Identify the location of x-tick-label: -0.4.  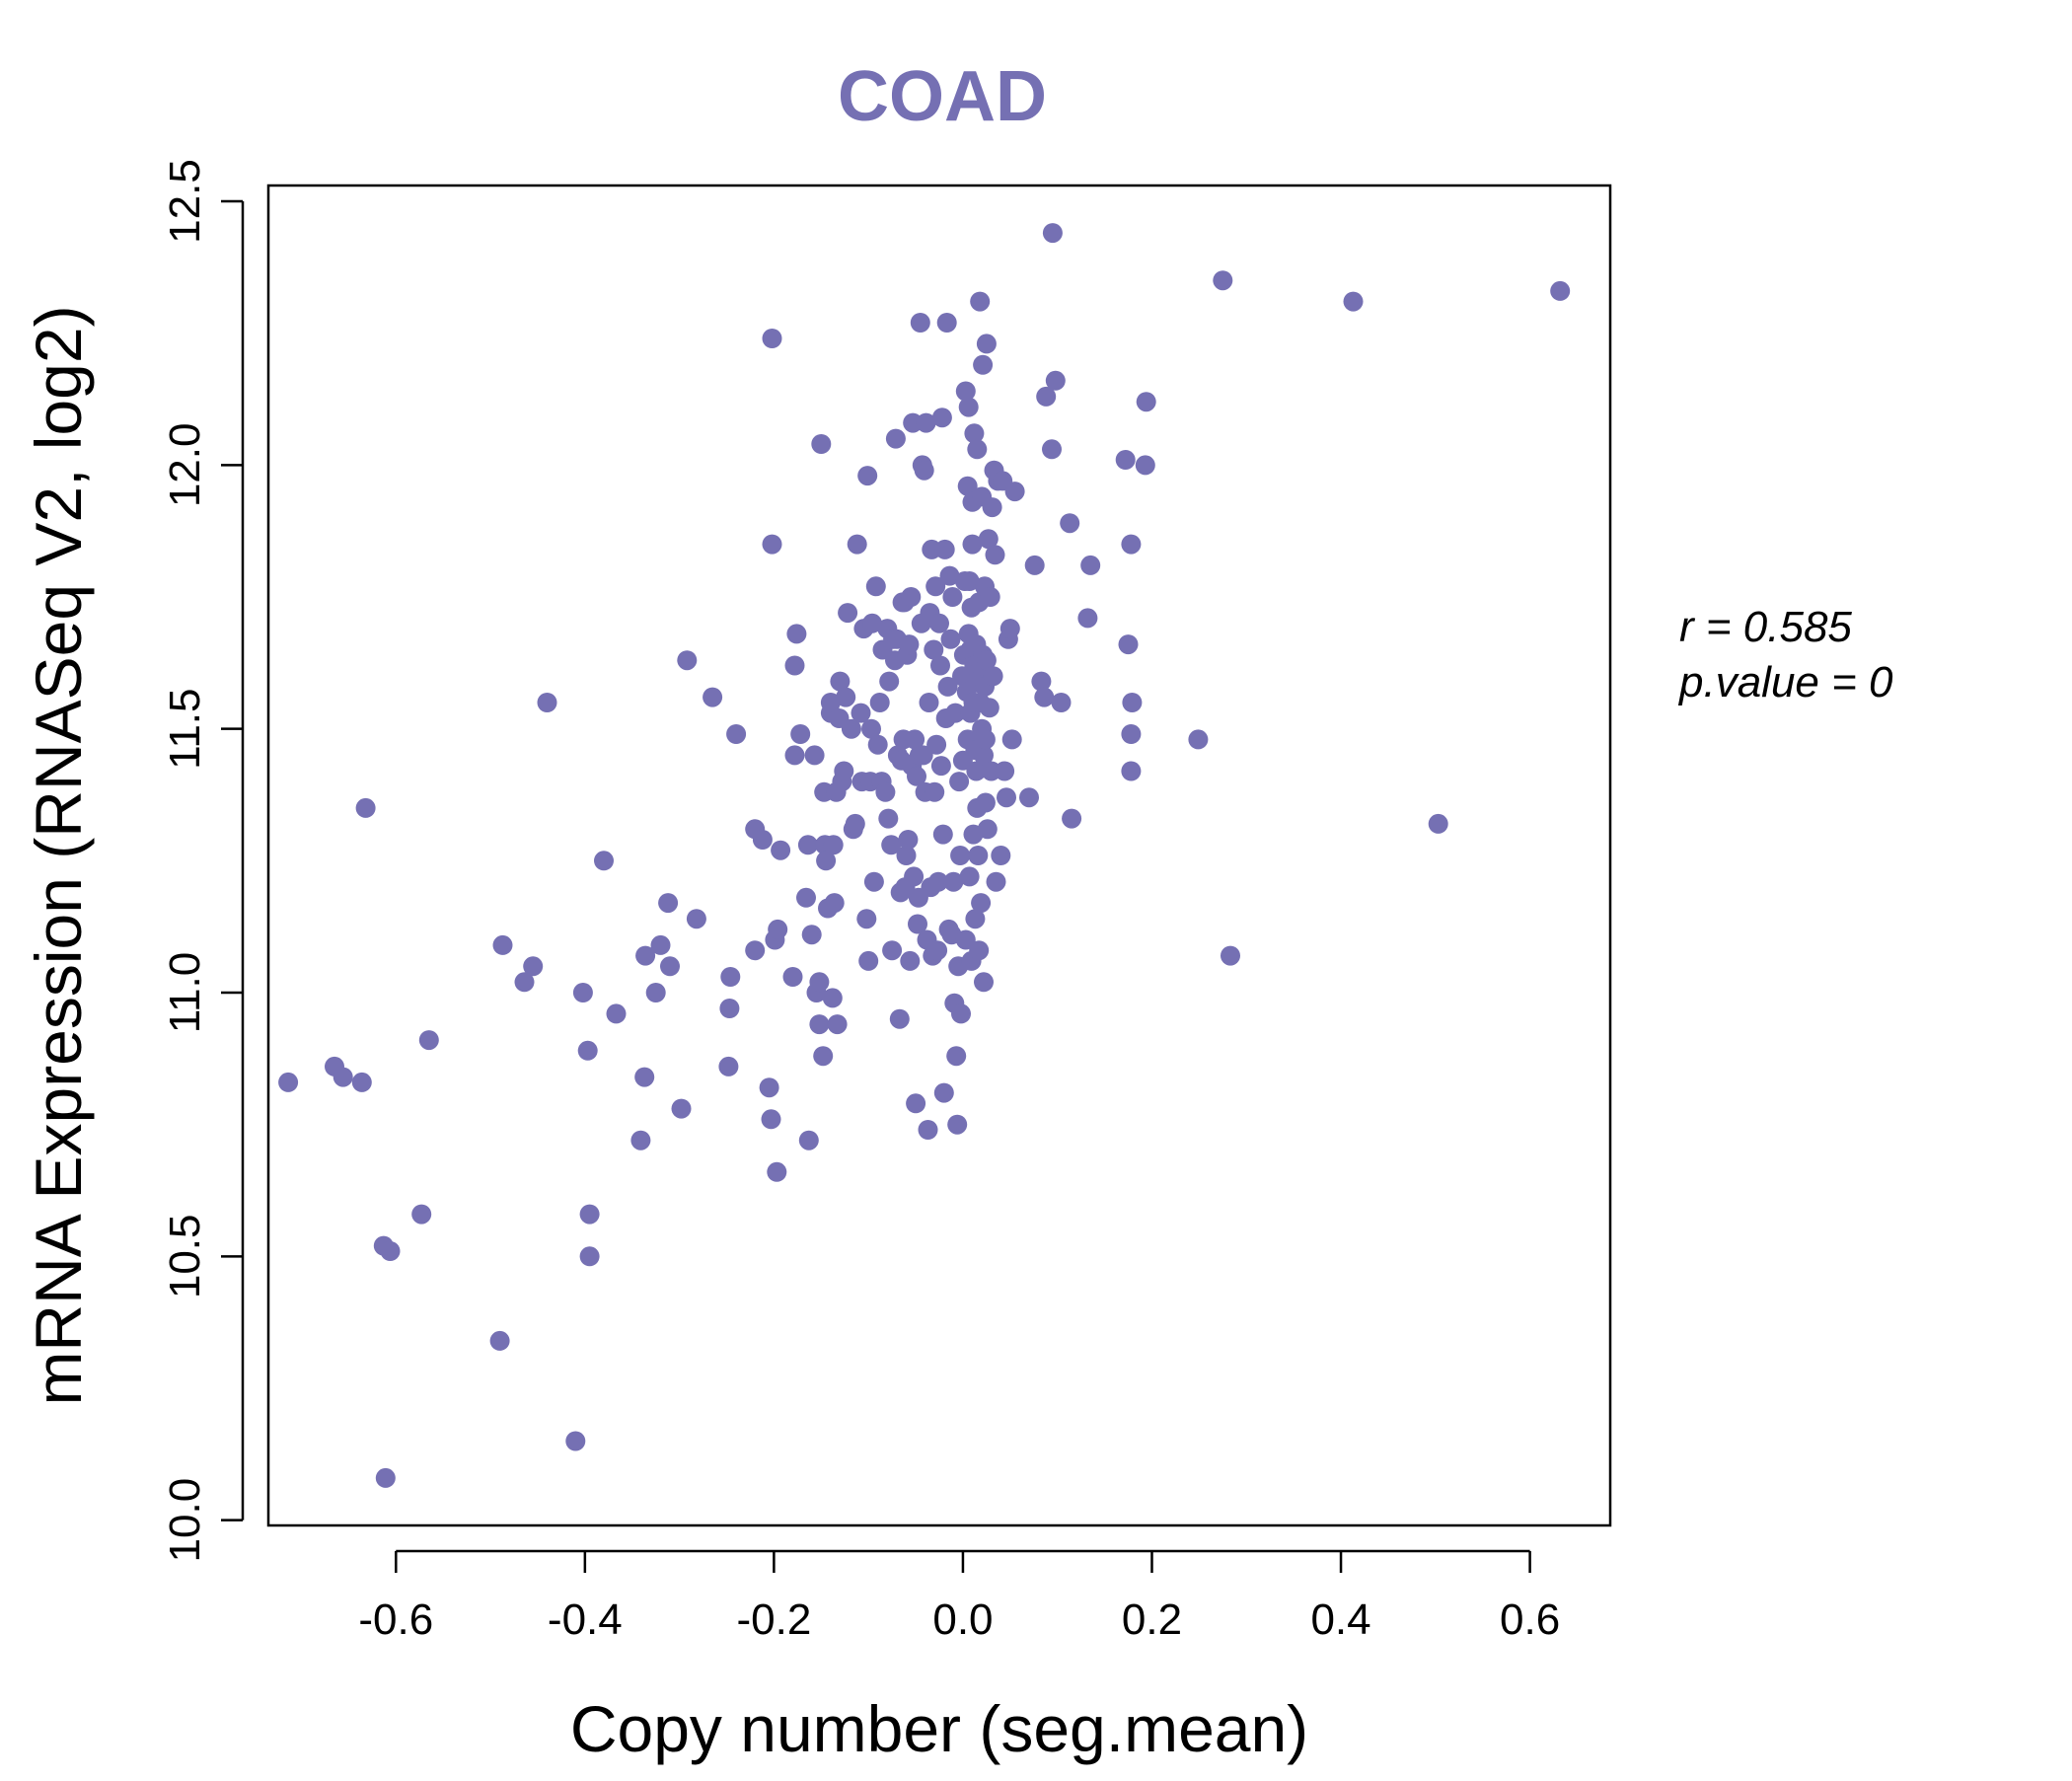
(585, 1619).